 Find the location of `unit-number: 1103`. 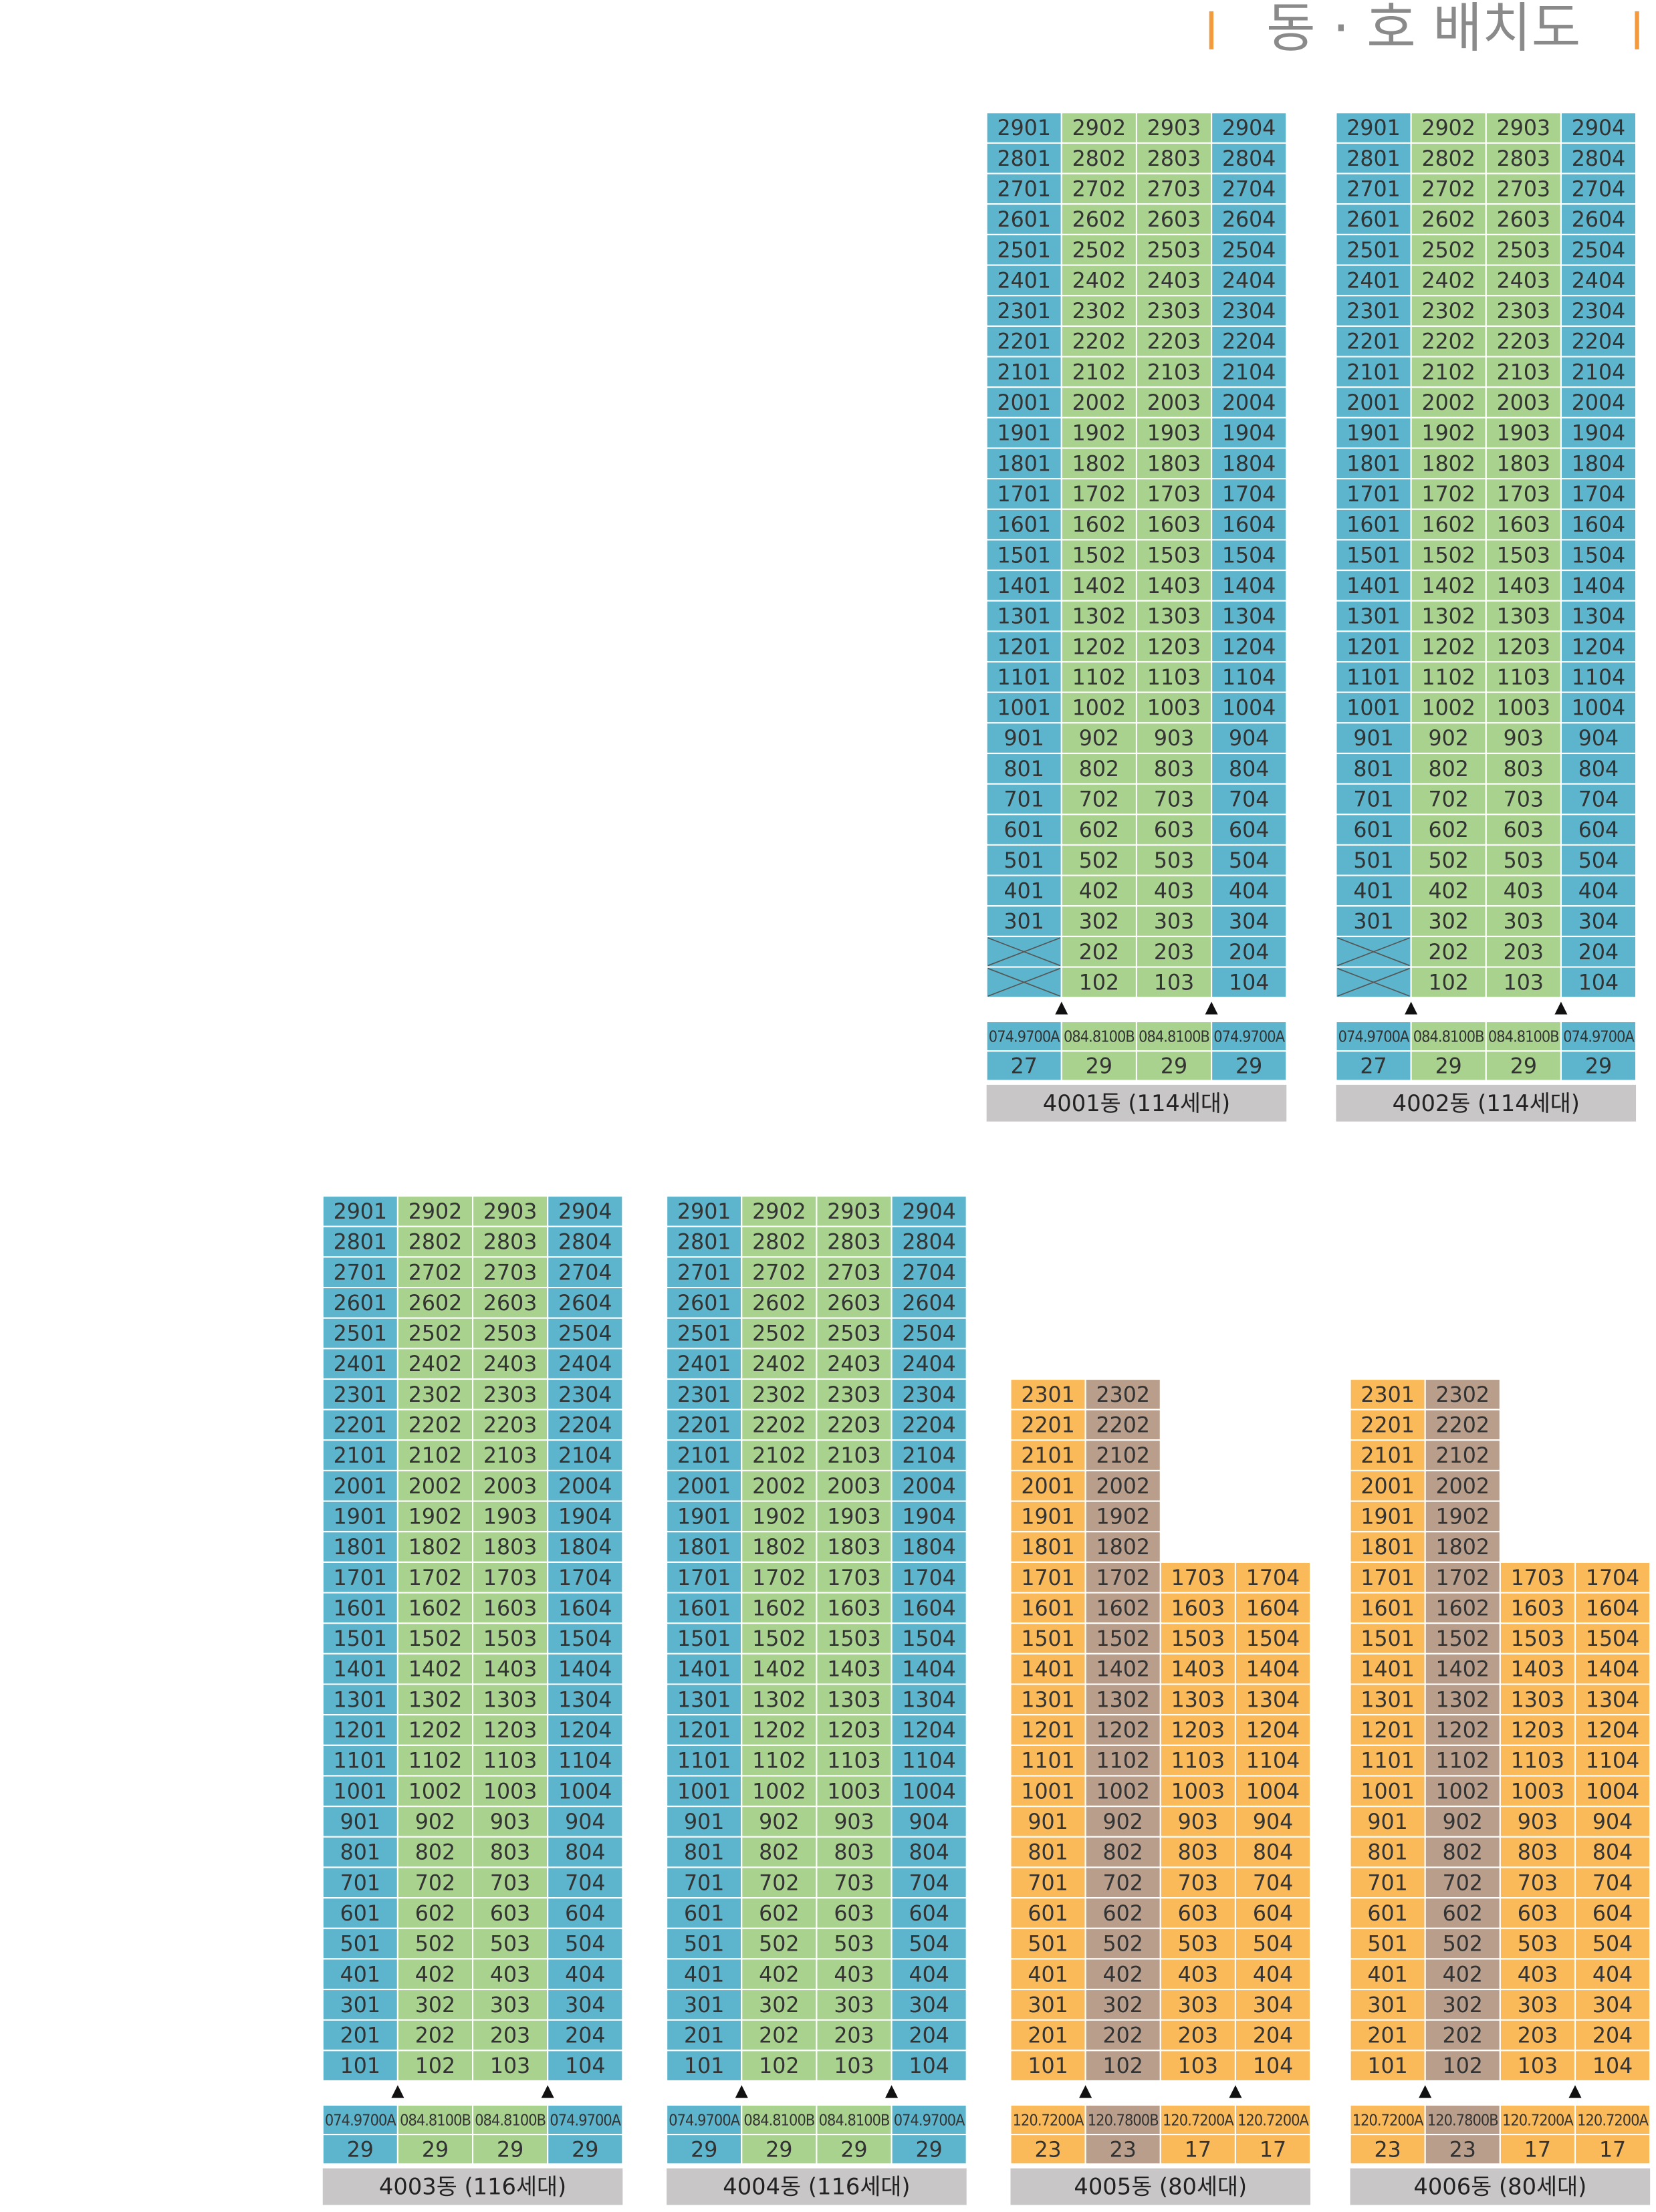

unit-number: 1103 is located at coordinates (1524, 678).